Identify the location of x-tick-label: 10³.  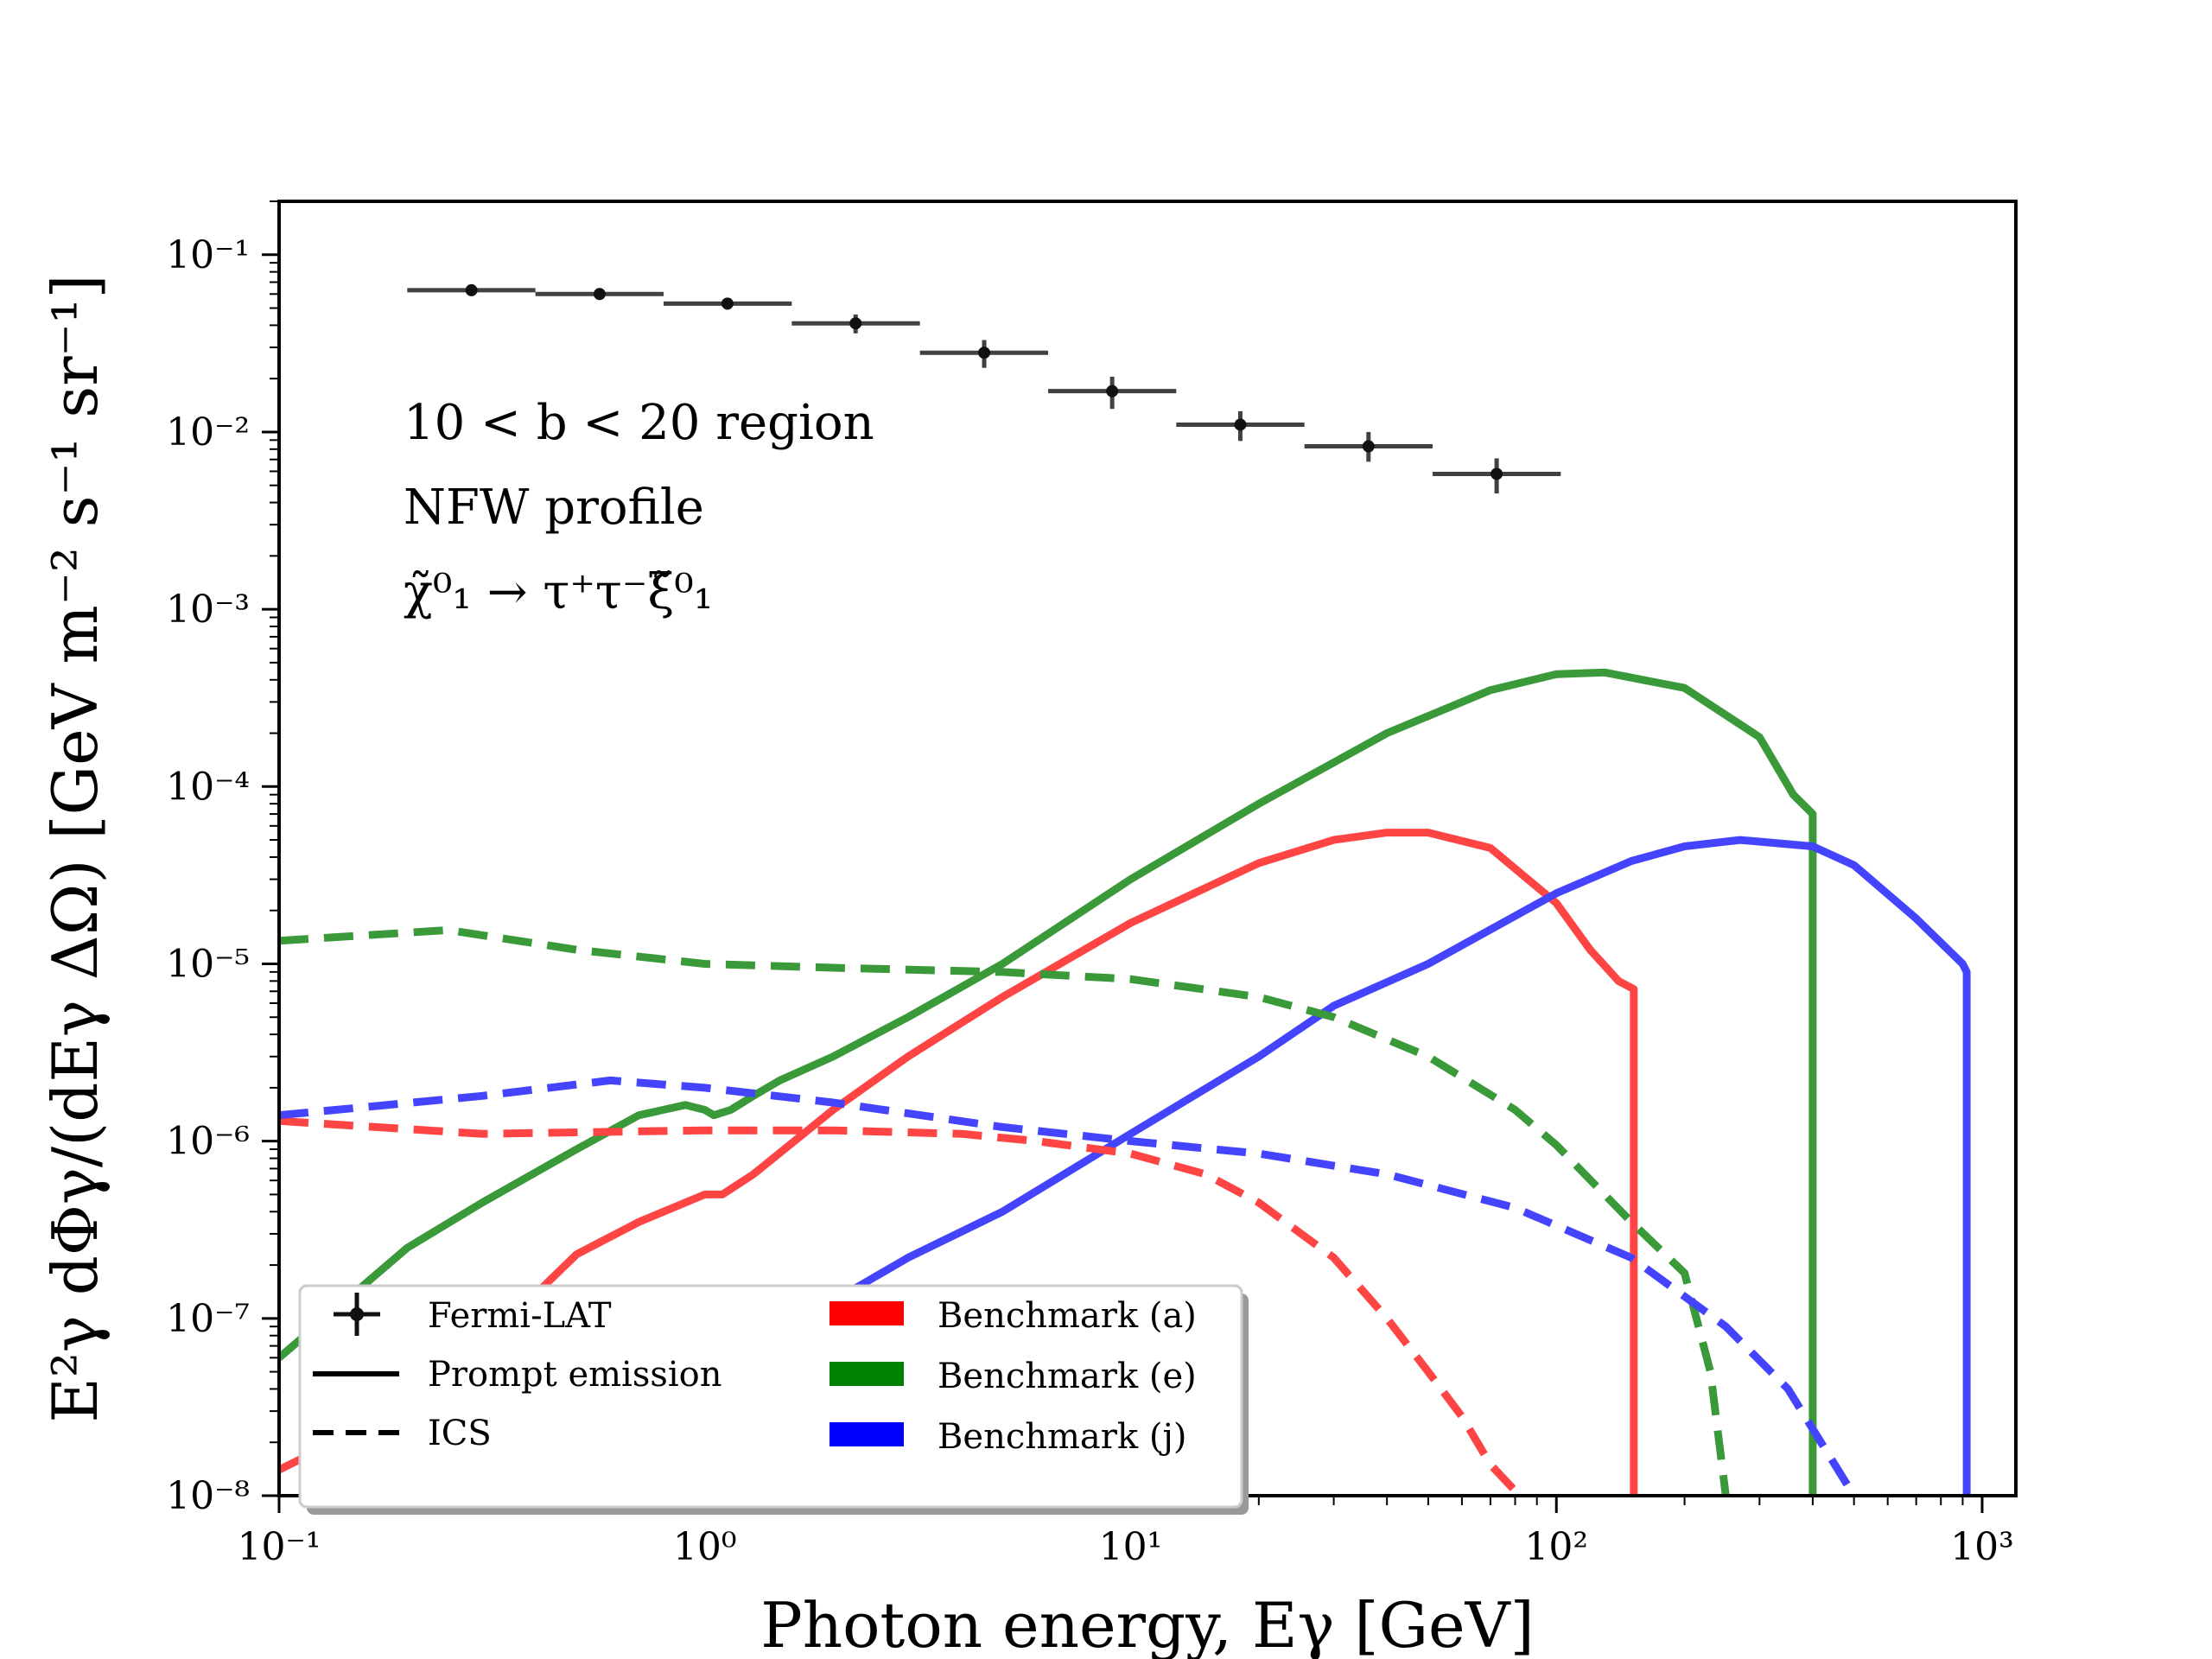
(1982, 1547).